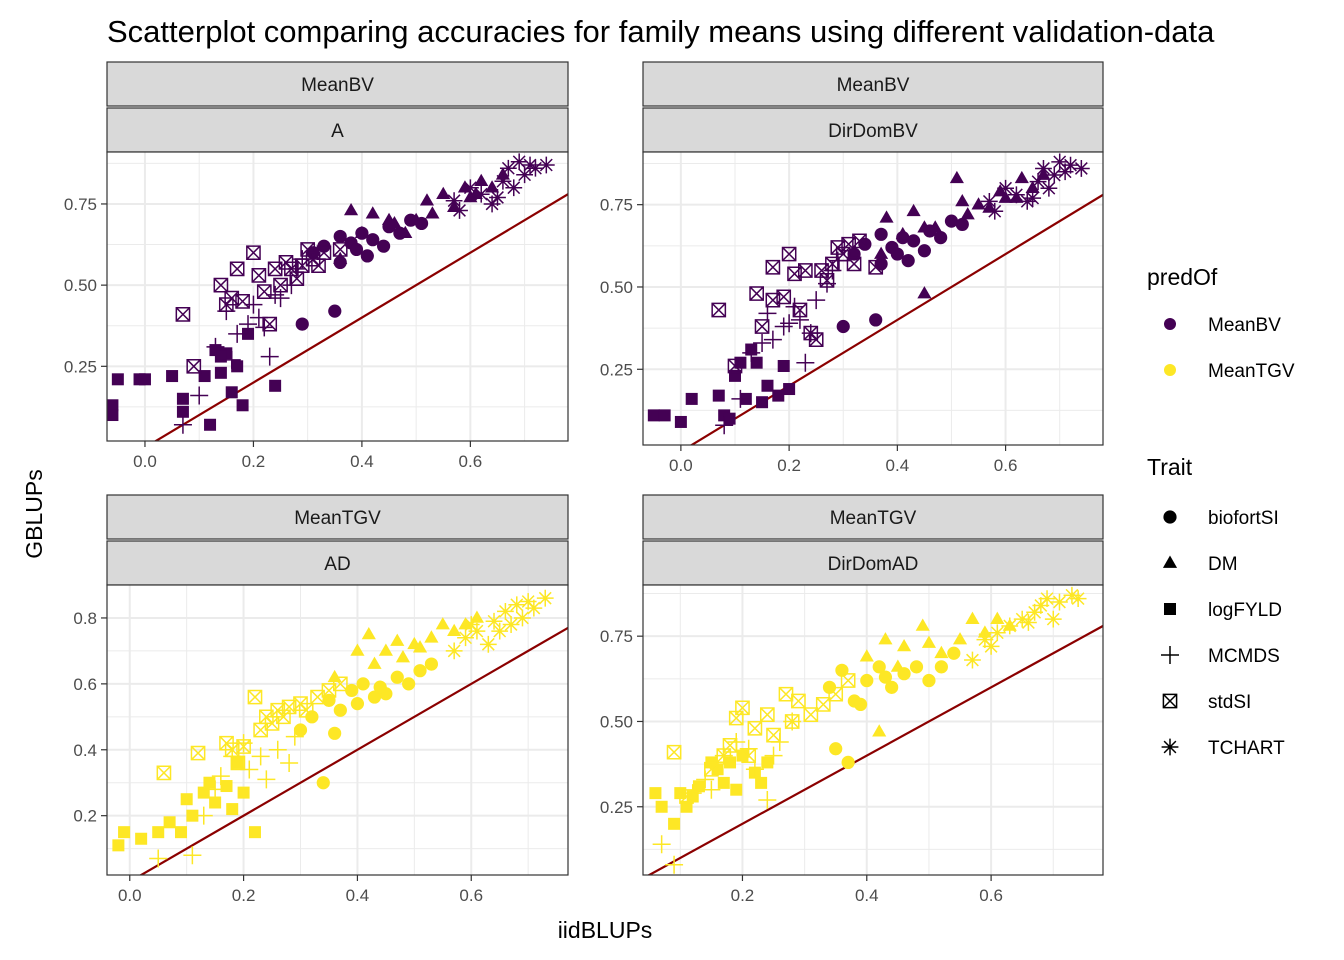 This screenshot has width=1344, height=960. I want to click on series-tchart, so click(500, 186).